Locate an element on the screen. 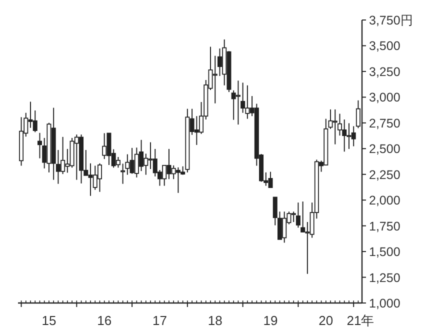  x-tick-label: 15 is located at coordinates (49, 320).